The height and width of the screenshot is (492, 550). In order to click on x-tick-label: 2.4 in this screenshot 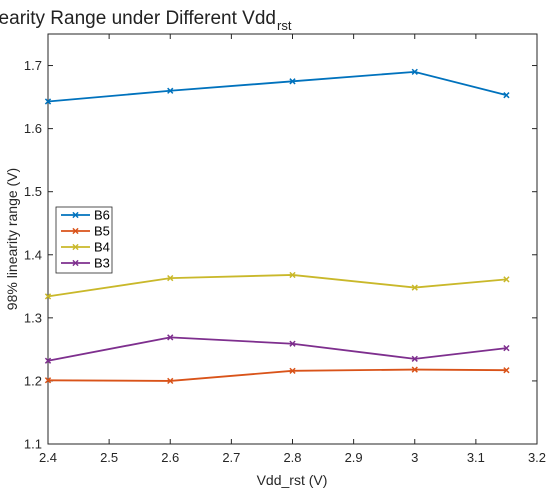, I will do `click(48, 457)`.